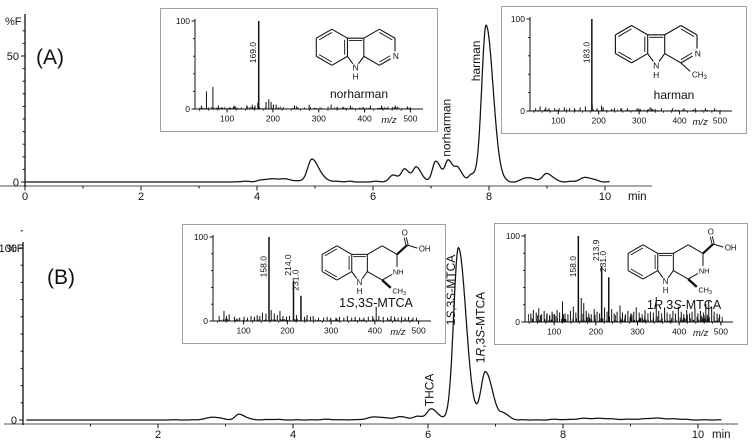 Image resolution: width=753 pixels, height=446 pixels. I want to click on compound-name: norharman, so click(359, 94).